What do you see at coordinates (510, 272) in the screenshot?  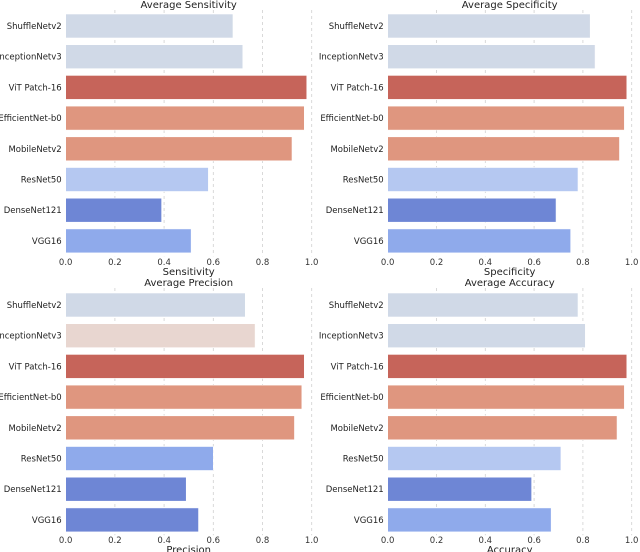 I see `x-axis-label: Specificity` at bounding box center [510, 272].